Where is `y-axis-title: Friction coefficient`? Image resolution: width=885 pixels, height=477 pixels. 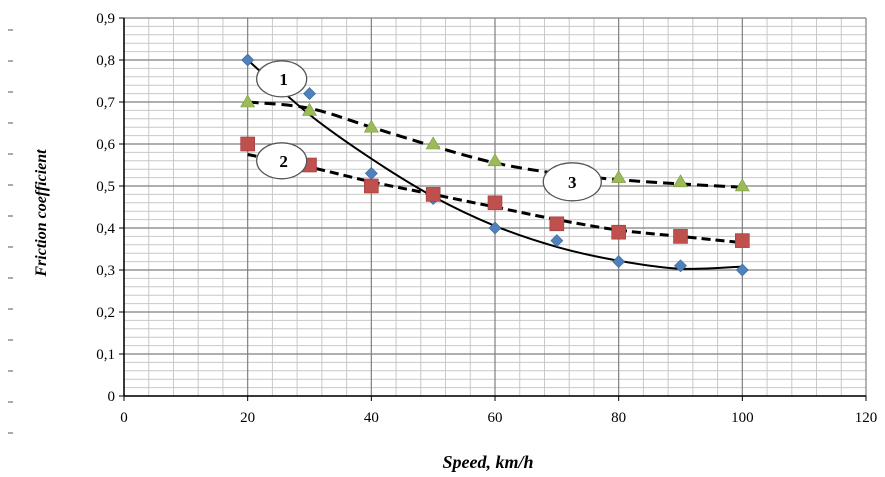
y-axis-title: Friction coefficient is located at coordinates (41, 213).